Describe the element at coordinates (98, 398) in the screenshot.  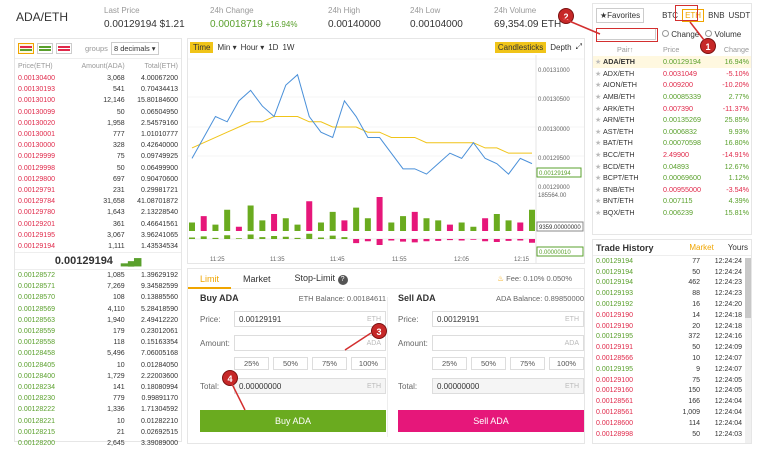
I see `order-row: 0.00128230 779 0.99891170` at that location.